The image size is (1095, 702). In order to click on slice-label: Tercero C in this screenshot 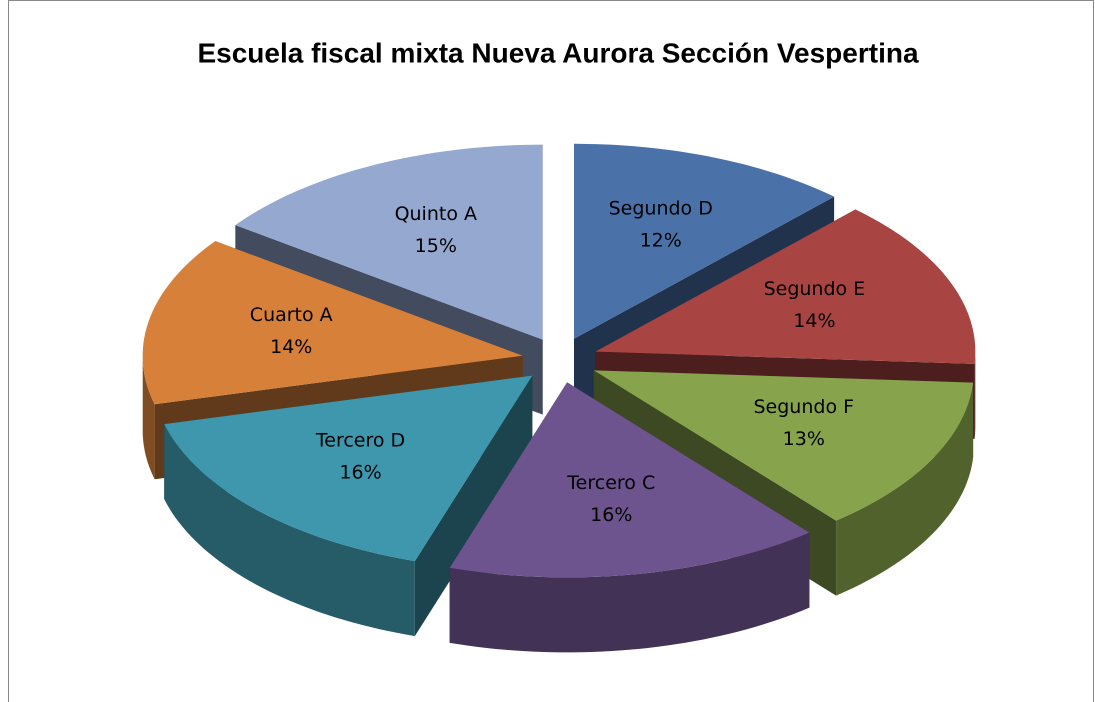, I will do `click(610, 483)`.